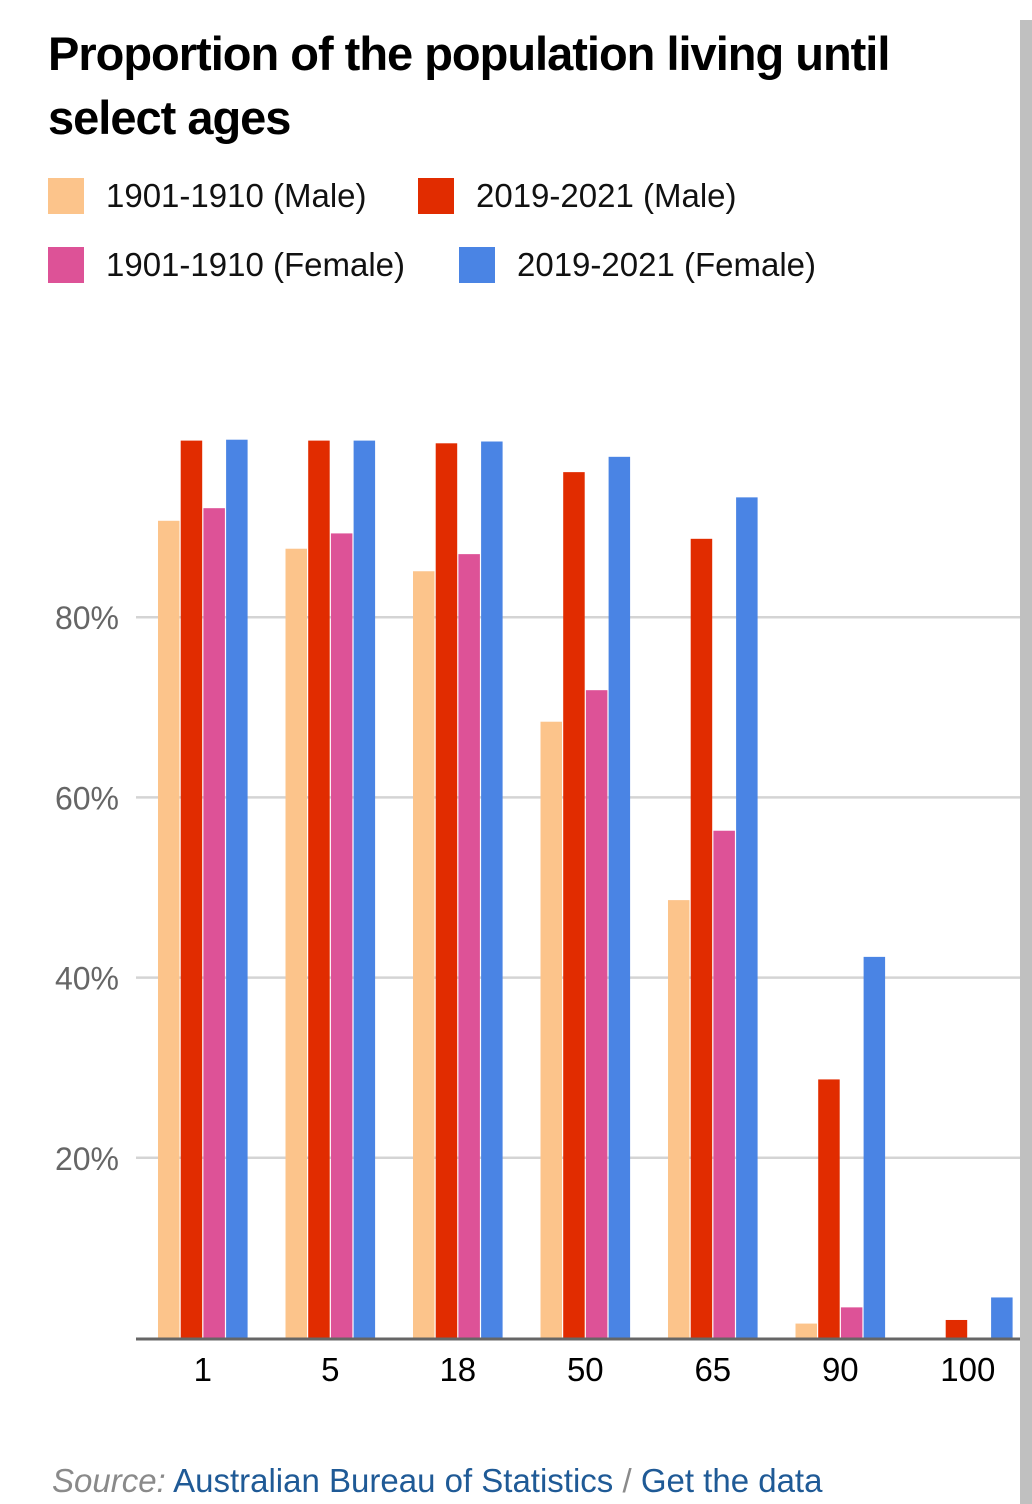  I want to click on legend-item-2019-male: 2019-2021 (Male), so click(577, 196).